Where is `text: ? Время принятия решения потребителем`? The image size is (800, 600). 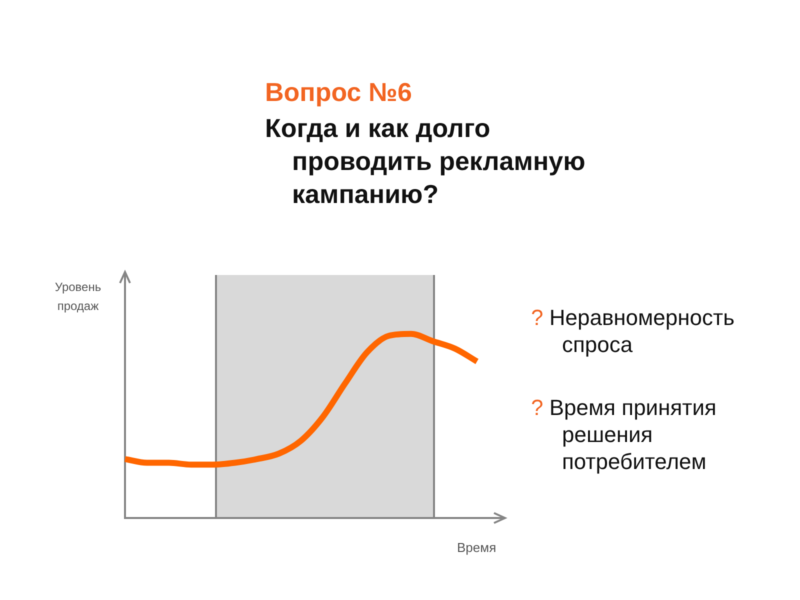
text: ? Время принятия решения потребителем is located at coordinates (624, 434).